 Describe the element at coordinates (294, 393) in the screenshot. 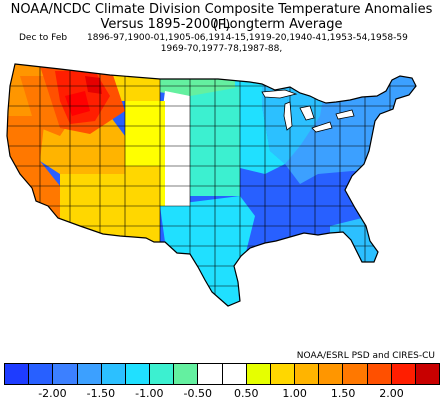

I see `legend-tick-label: 1.00` at that location.